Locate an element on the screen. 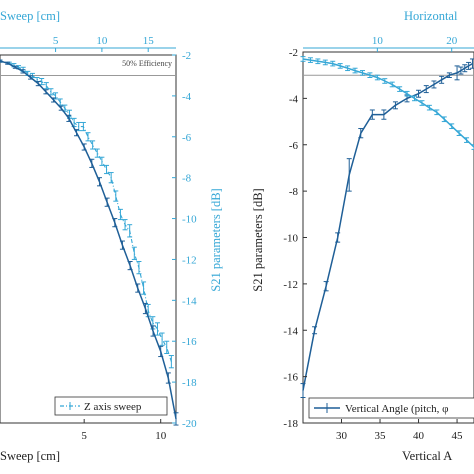 Image resolution: width=474 pixels, height=474 pixels. left-y-tick-label: -20 is located at coordinates (189, 424).